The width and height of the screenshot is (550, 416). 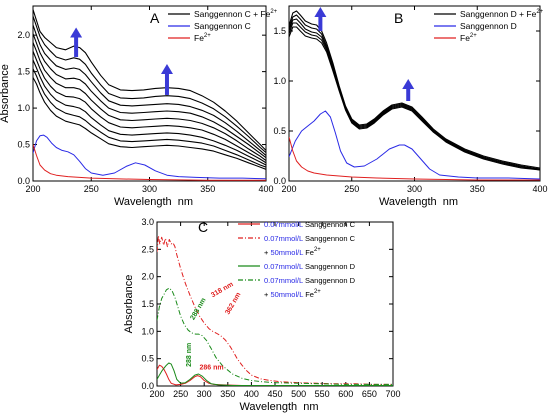 I want to click on y-tick-label: 2.0, so click(x=23, y=35).